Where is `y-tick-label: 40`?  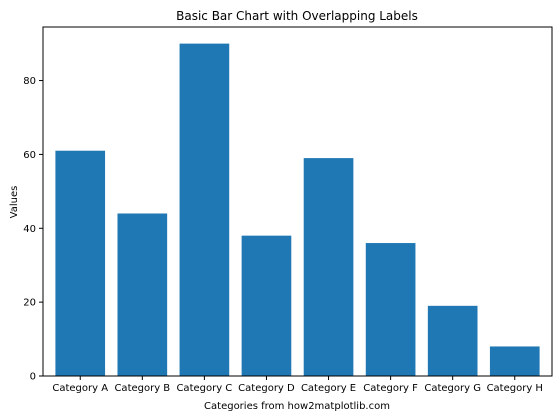
y-tick-label: 40 is located at coordinates (29, 229).